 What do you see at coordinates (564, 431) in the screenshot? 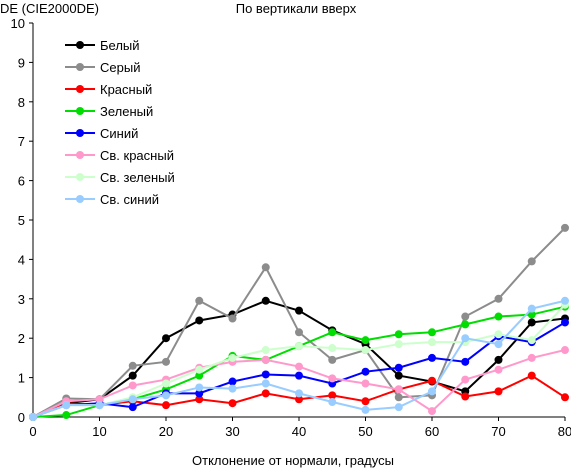
I see `x-tick-label: 80` at bounding box center [564, 431].